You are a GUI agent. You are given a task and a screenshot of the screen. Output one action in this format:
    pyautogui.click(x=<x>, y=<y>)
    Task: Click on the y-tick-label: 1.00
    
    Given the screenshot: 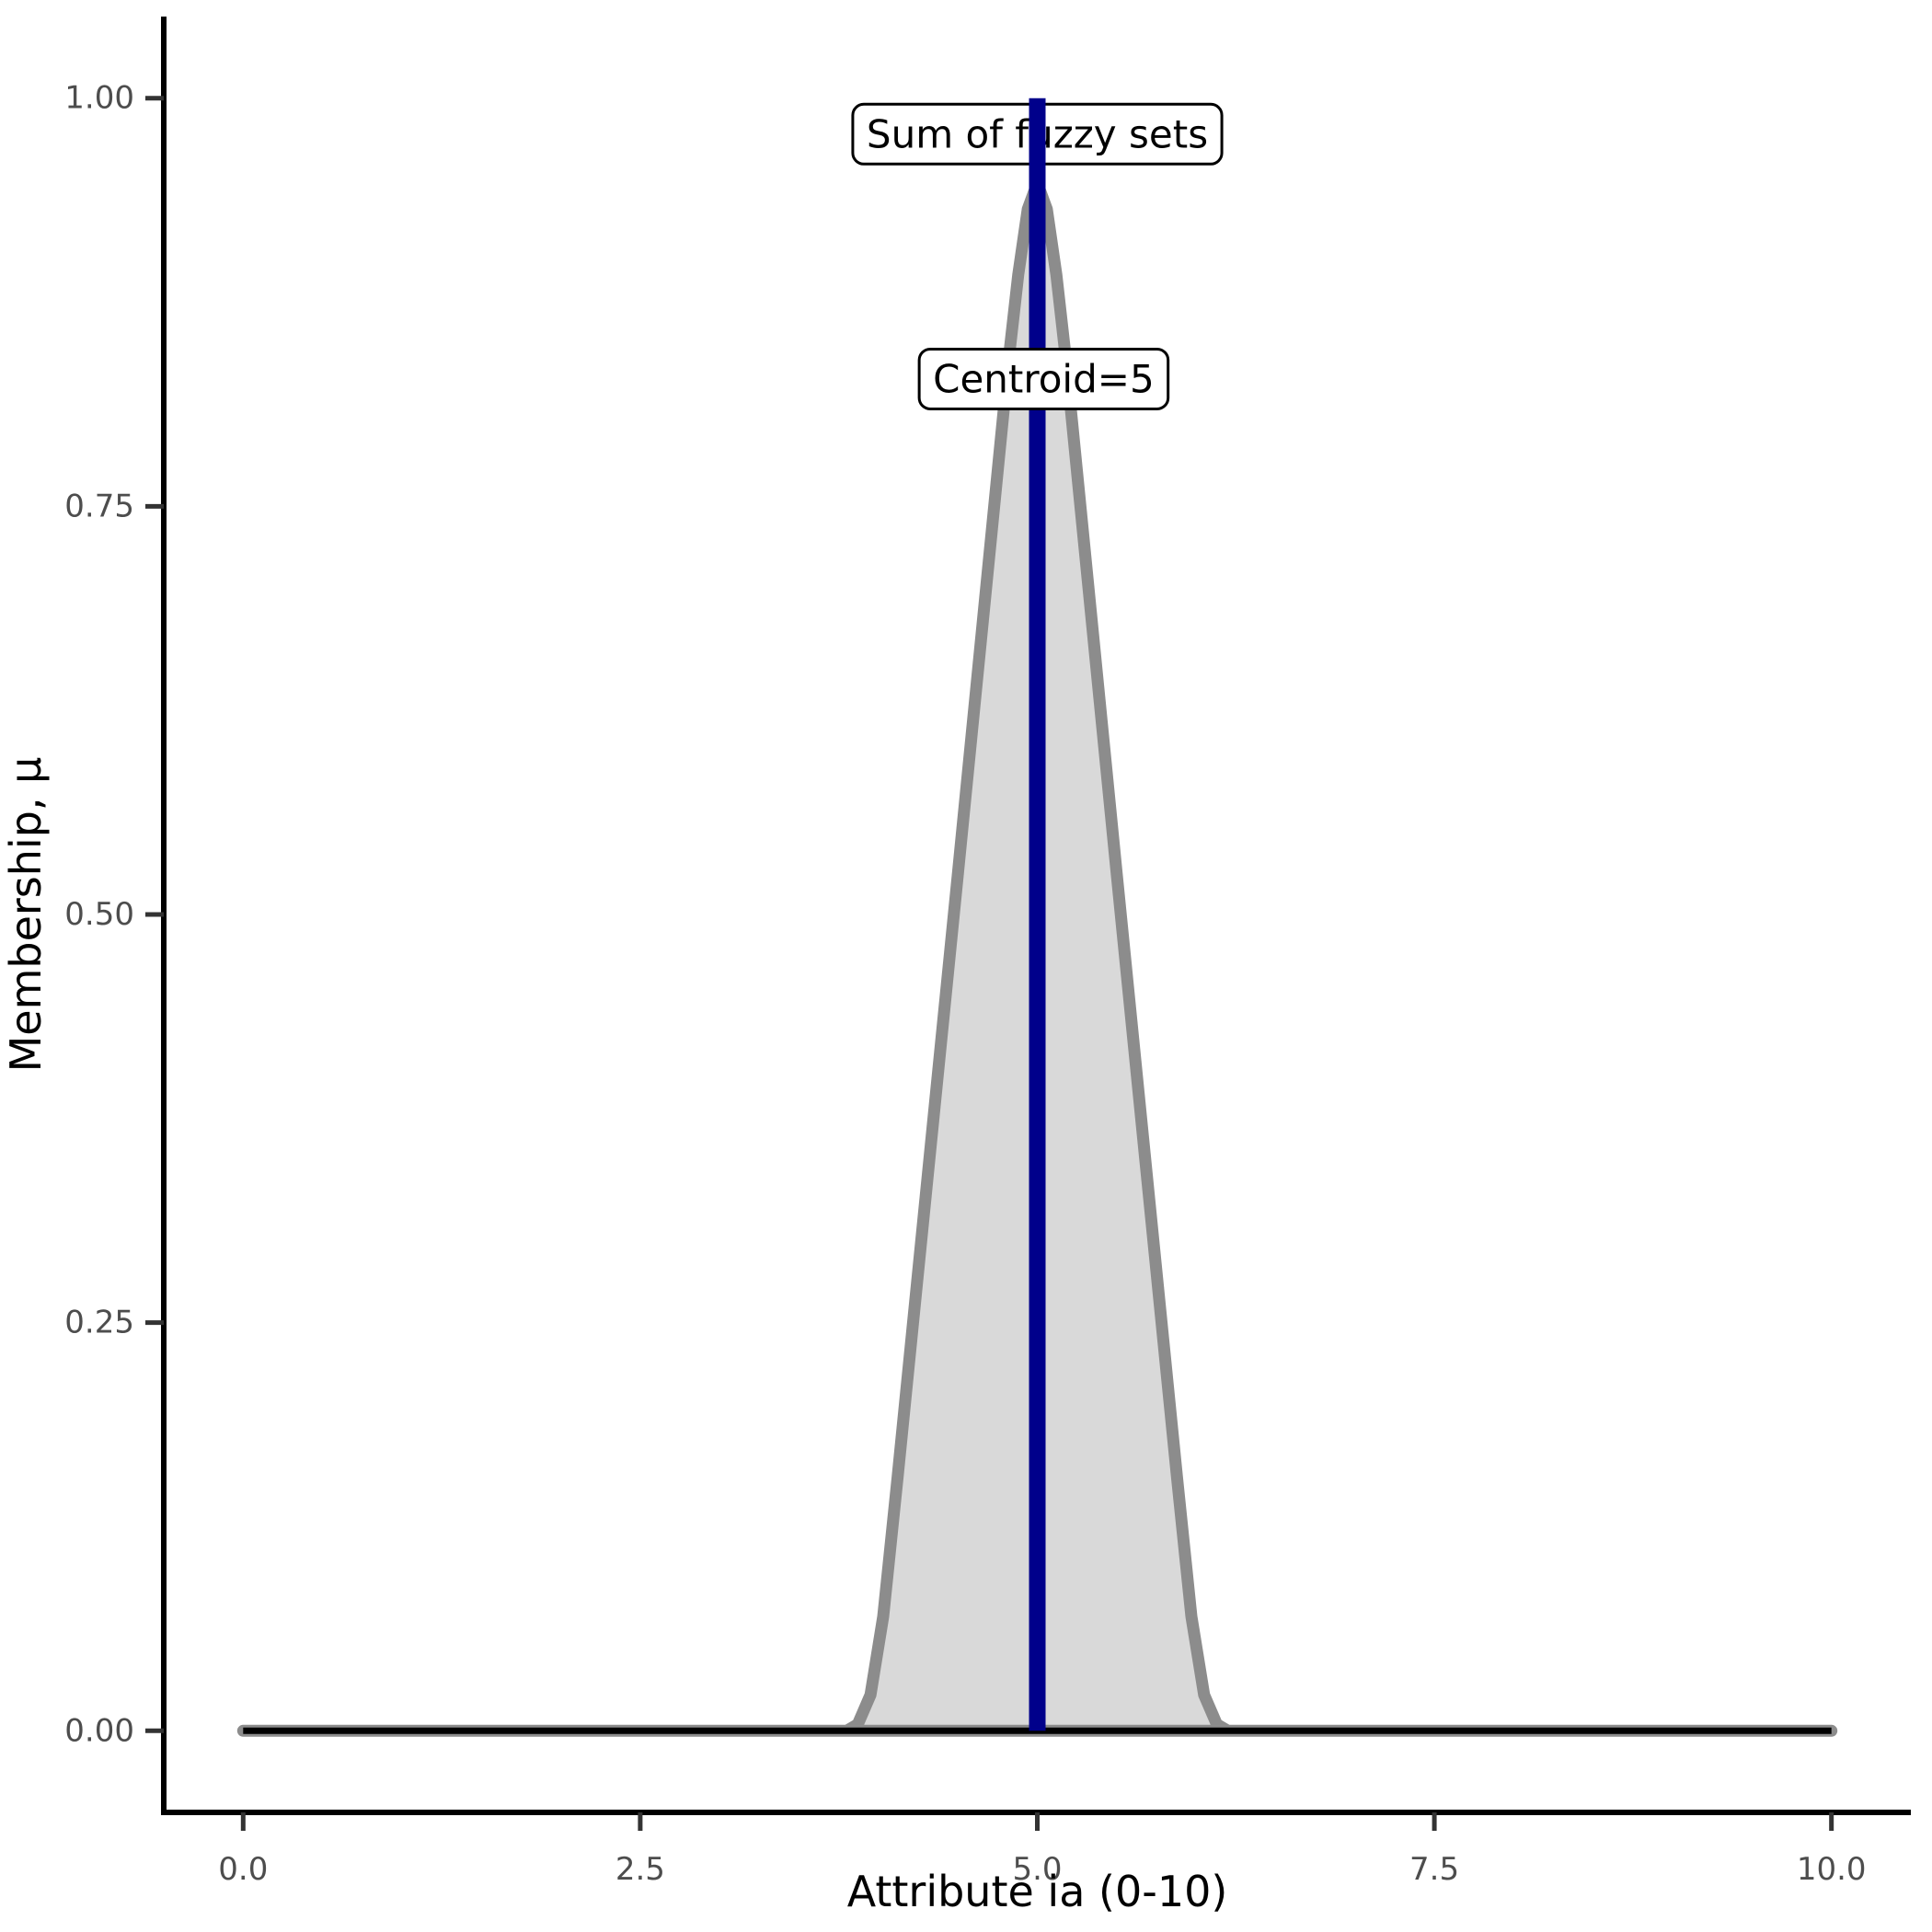 What is the action you would take?
    pyautogui.click(x=99, y=98)
    